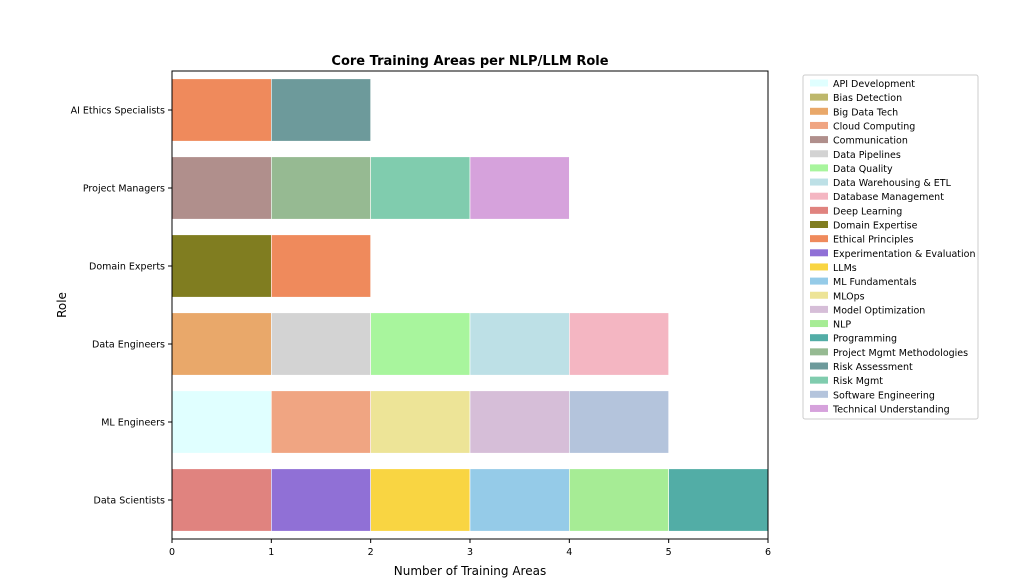 The image size is (1024, 587). I want to click on bar-project-managers-communication, so click(221, 188).